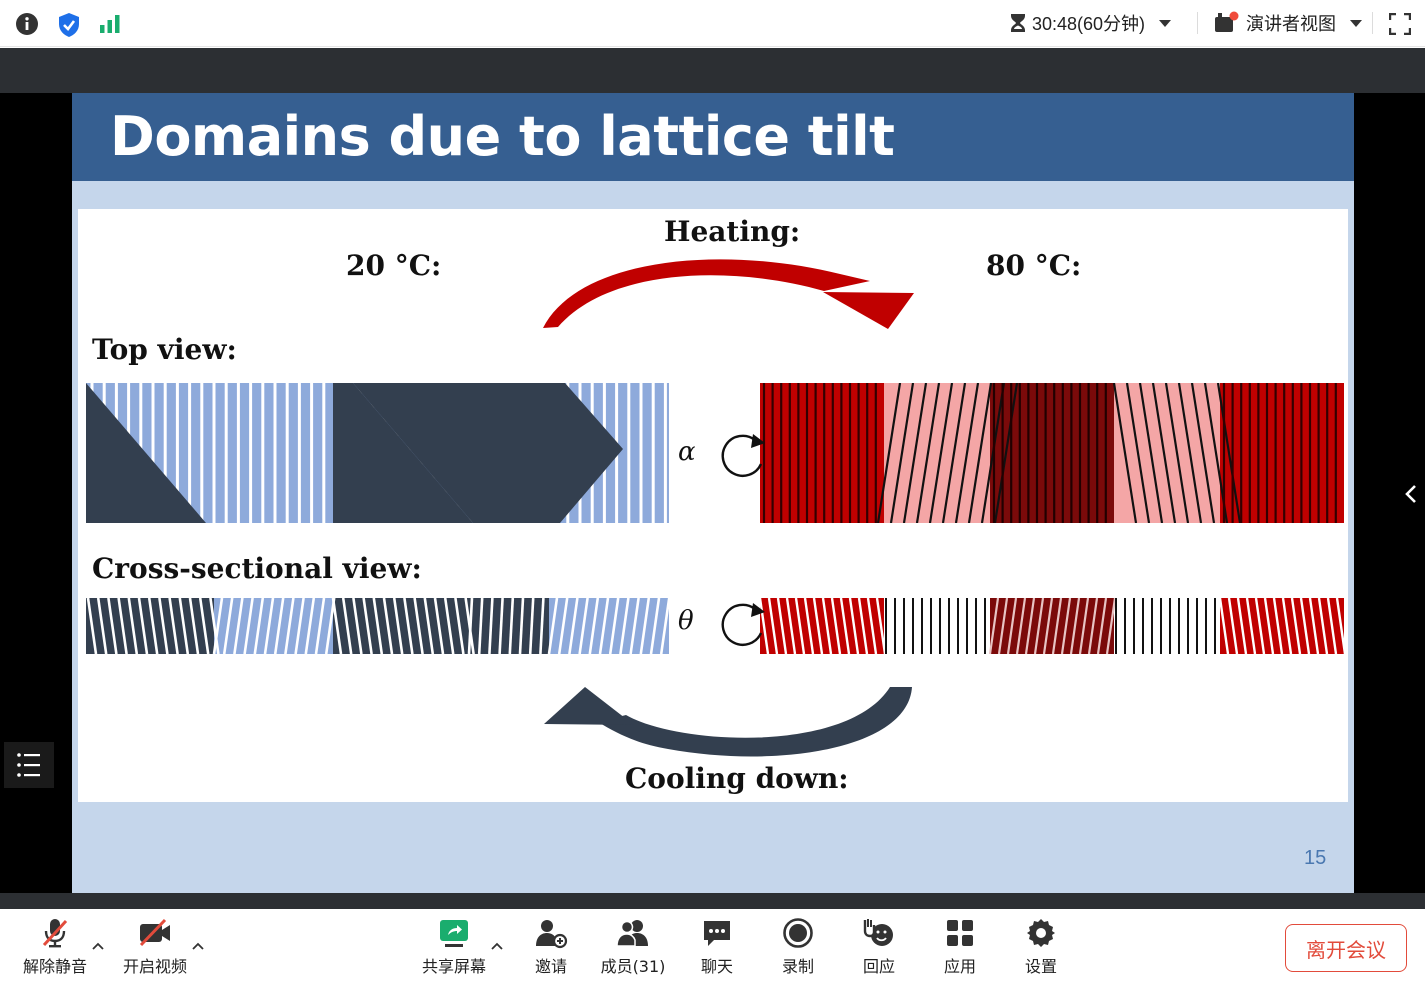 Image resolution: width=1425 pixels, height=987 pixels. I want to click on record-label: 录制, so click(797, 966).